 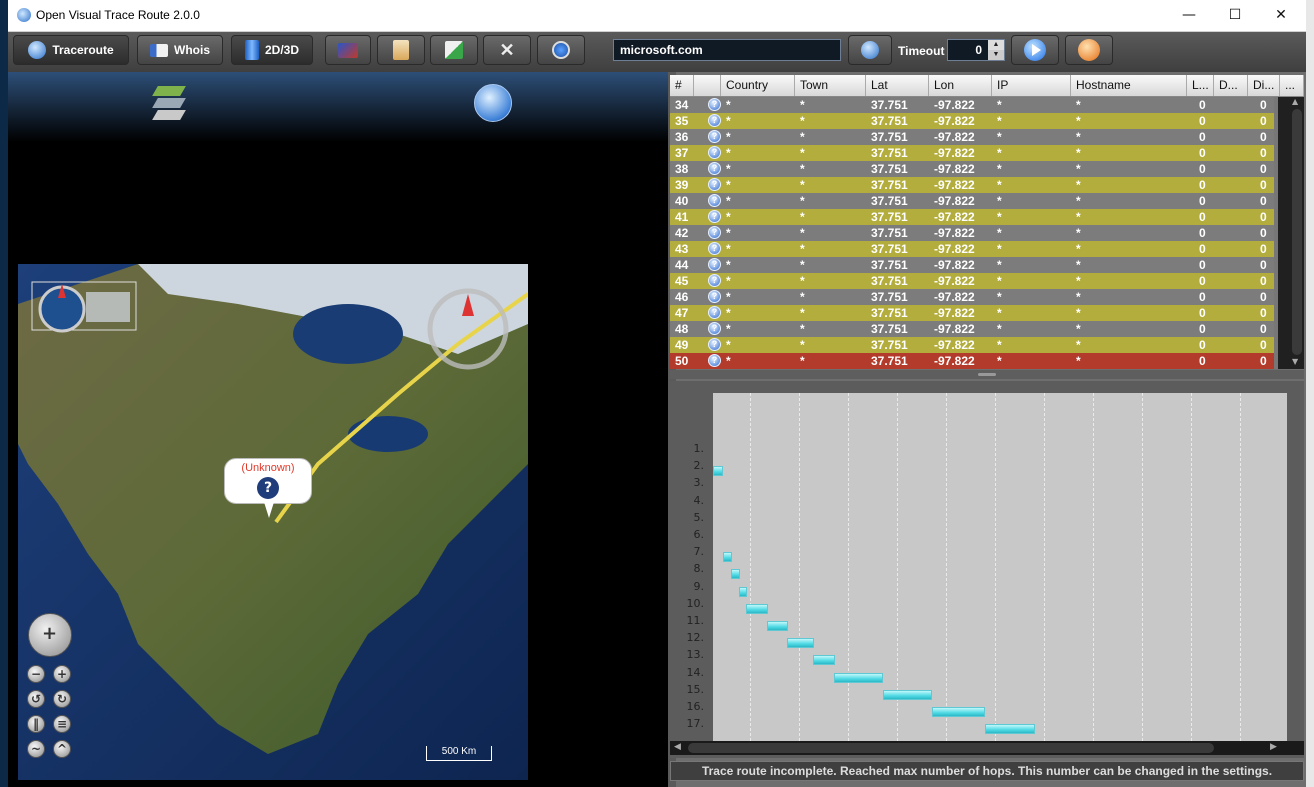 I want to click on minimize-button: —, so click(x=1189, y=15).